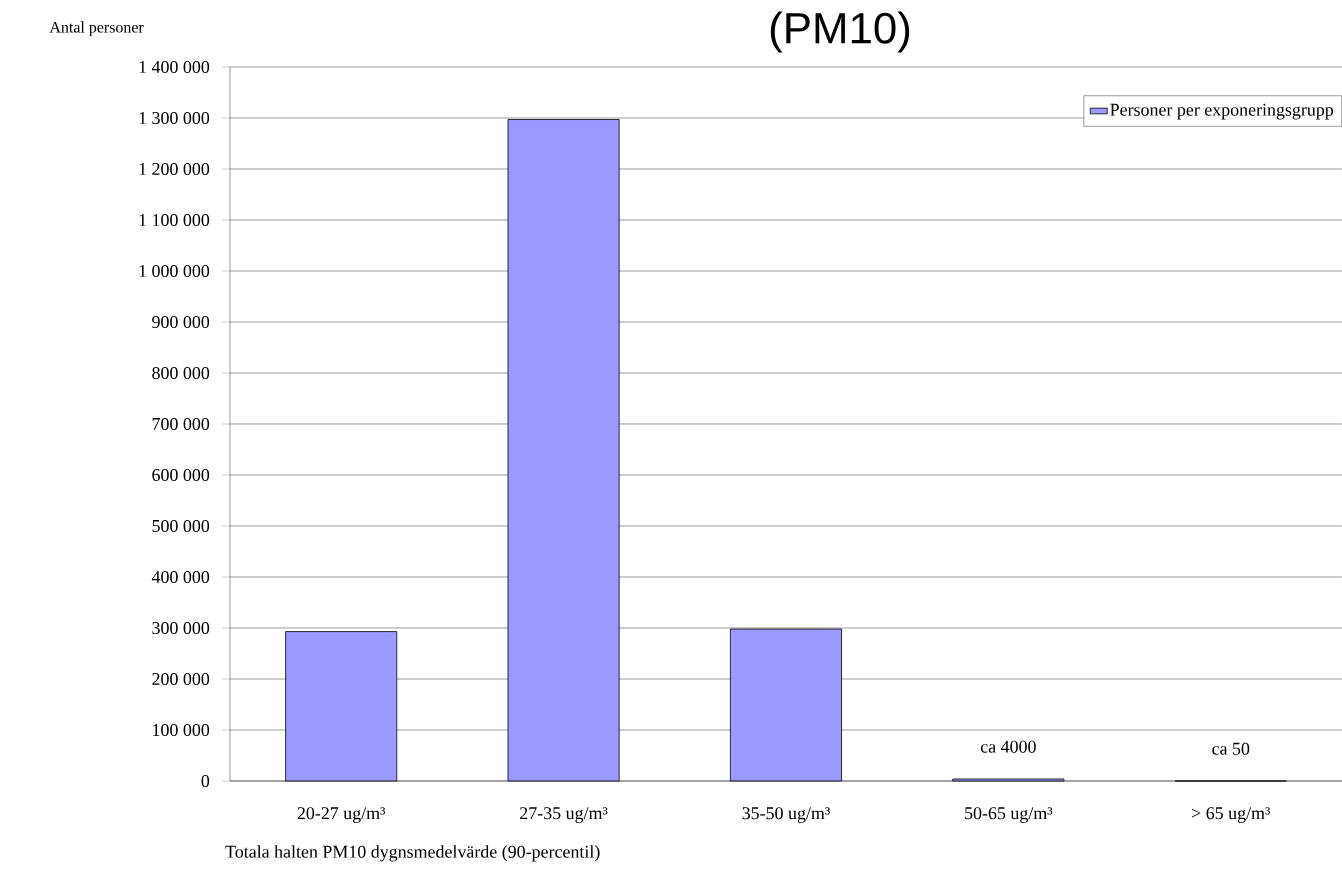  I want to click on x-tick-label: 50-65 ug/m³, so click(1009, 815).